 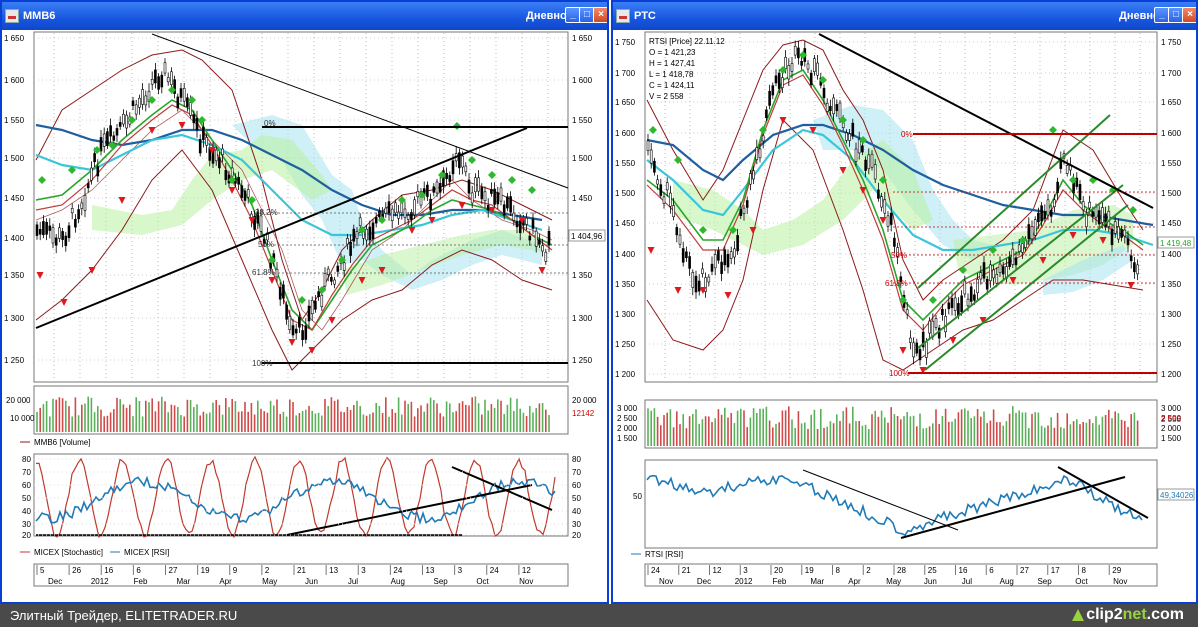 What do you see at coordinates (235, 570) in the screenshot?
I see `date-day-label: 9` at bounding box center [235, 570].